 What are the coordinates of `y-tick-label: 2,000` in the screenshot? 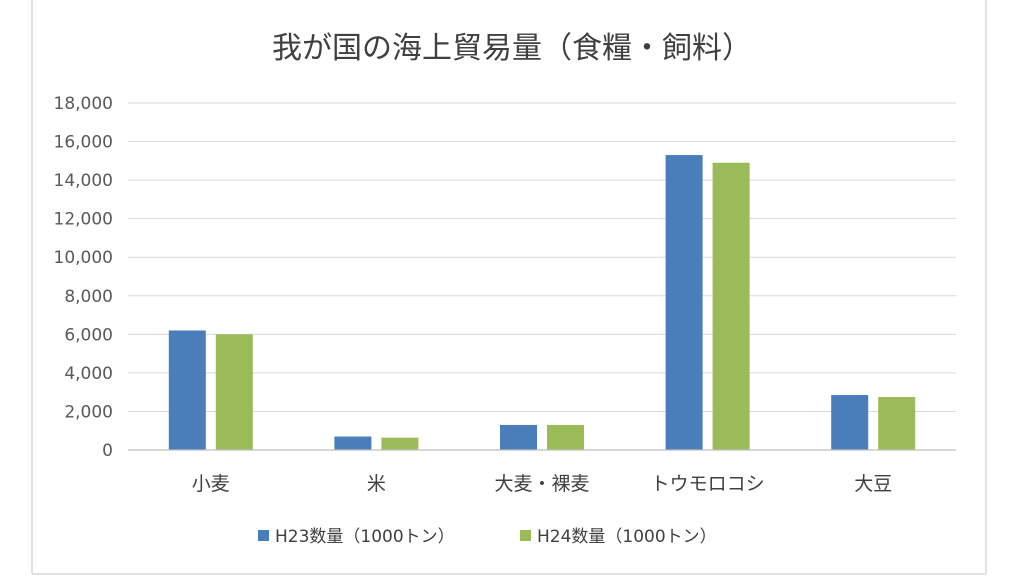 It's located at (88, 412).